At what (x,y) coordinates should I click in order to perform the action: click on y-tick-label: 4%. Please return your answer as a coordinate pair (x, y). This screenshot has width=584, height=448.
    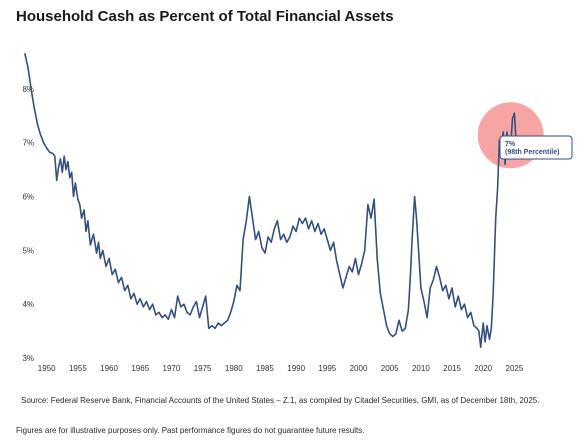
    Looking at the image, I should click on (28, 304).